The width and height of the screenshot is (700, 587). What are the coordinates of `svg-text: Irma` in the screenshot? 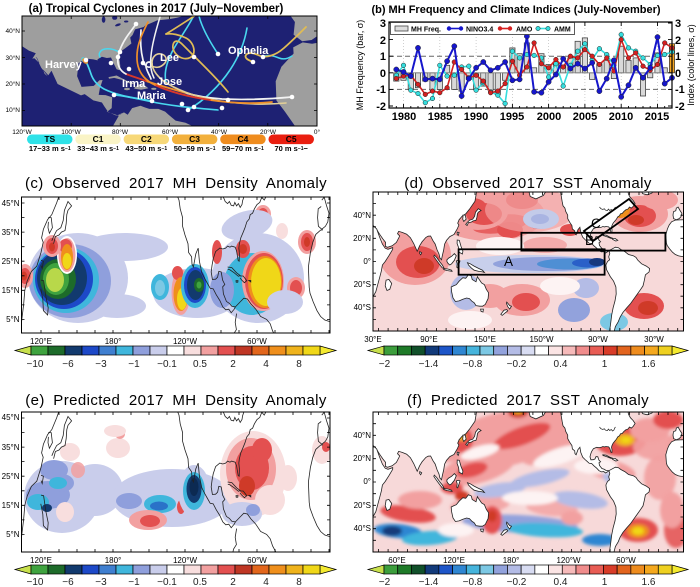 It's located at (134, 84).